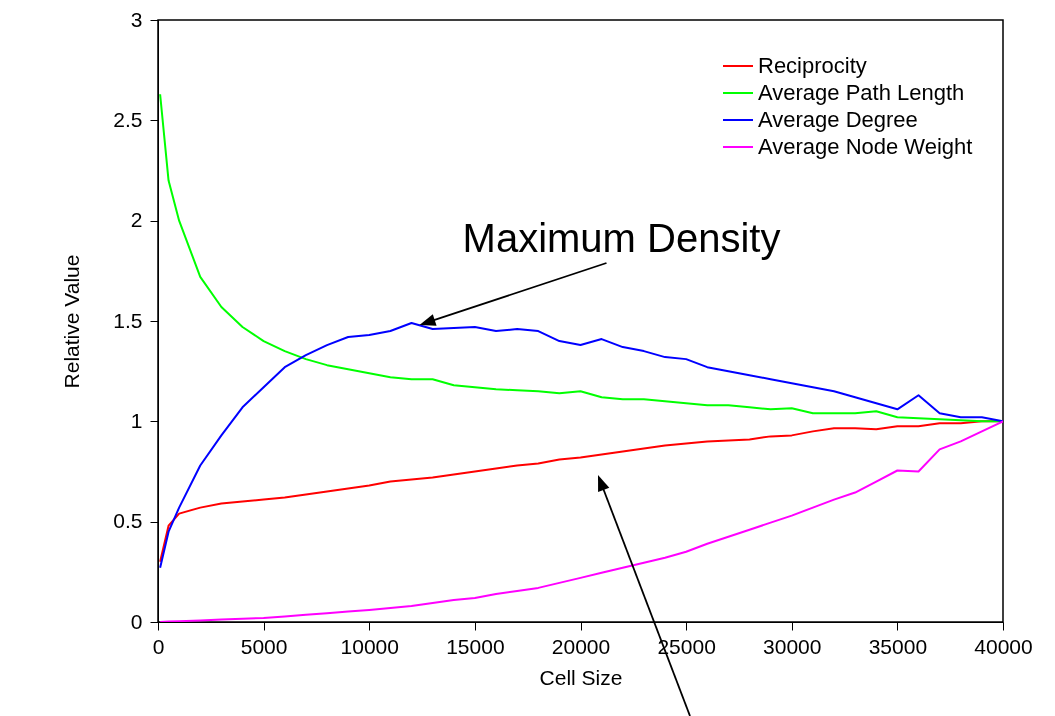 The height and width of the screenshot is (716, 1055). I want to click on x-tick-label: 20000, so click(581, 646).